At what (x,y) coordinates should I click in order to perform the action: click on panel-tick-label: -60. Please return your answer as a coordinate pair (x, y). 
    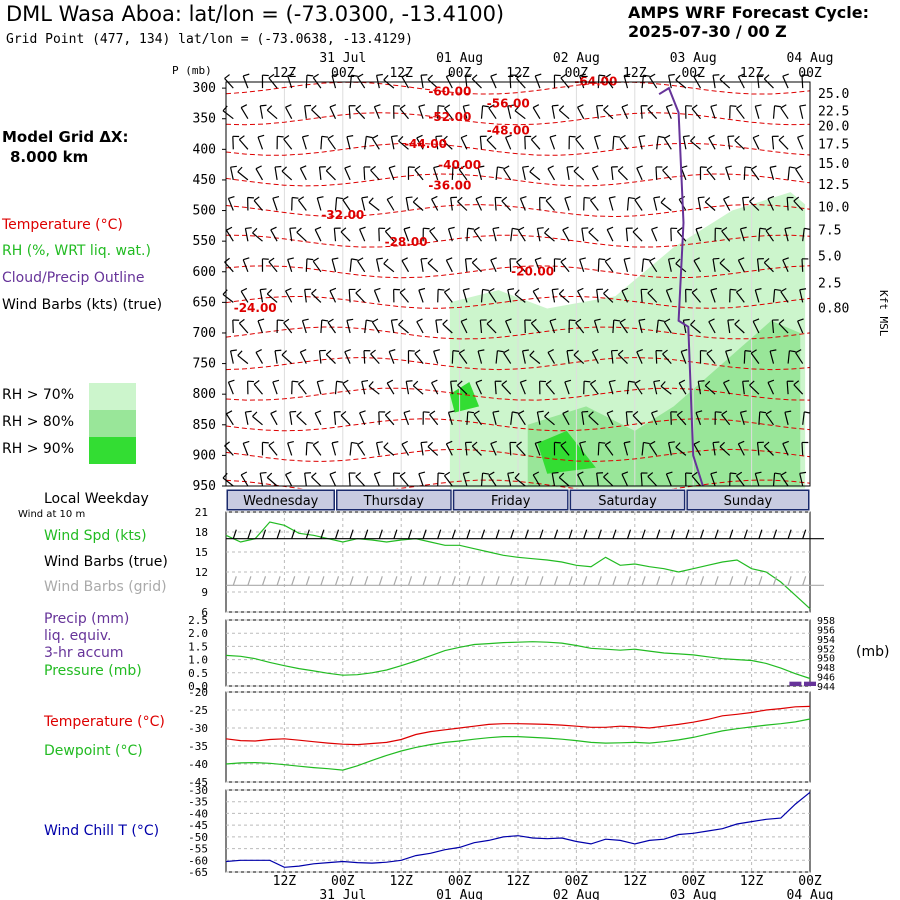
    Looking at the image, I should click on (198, 860).